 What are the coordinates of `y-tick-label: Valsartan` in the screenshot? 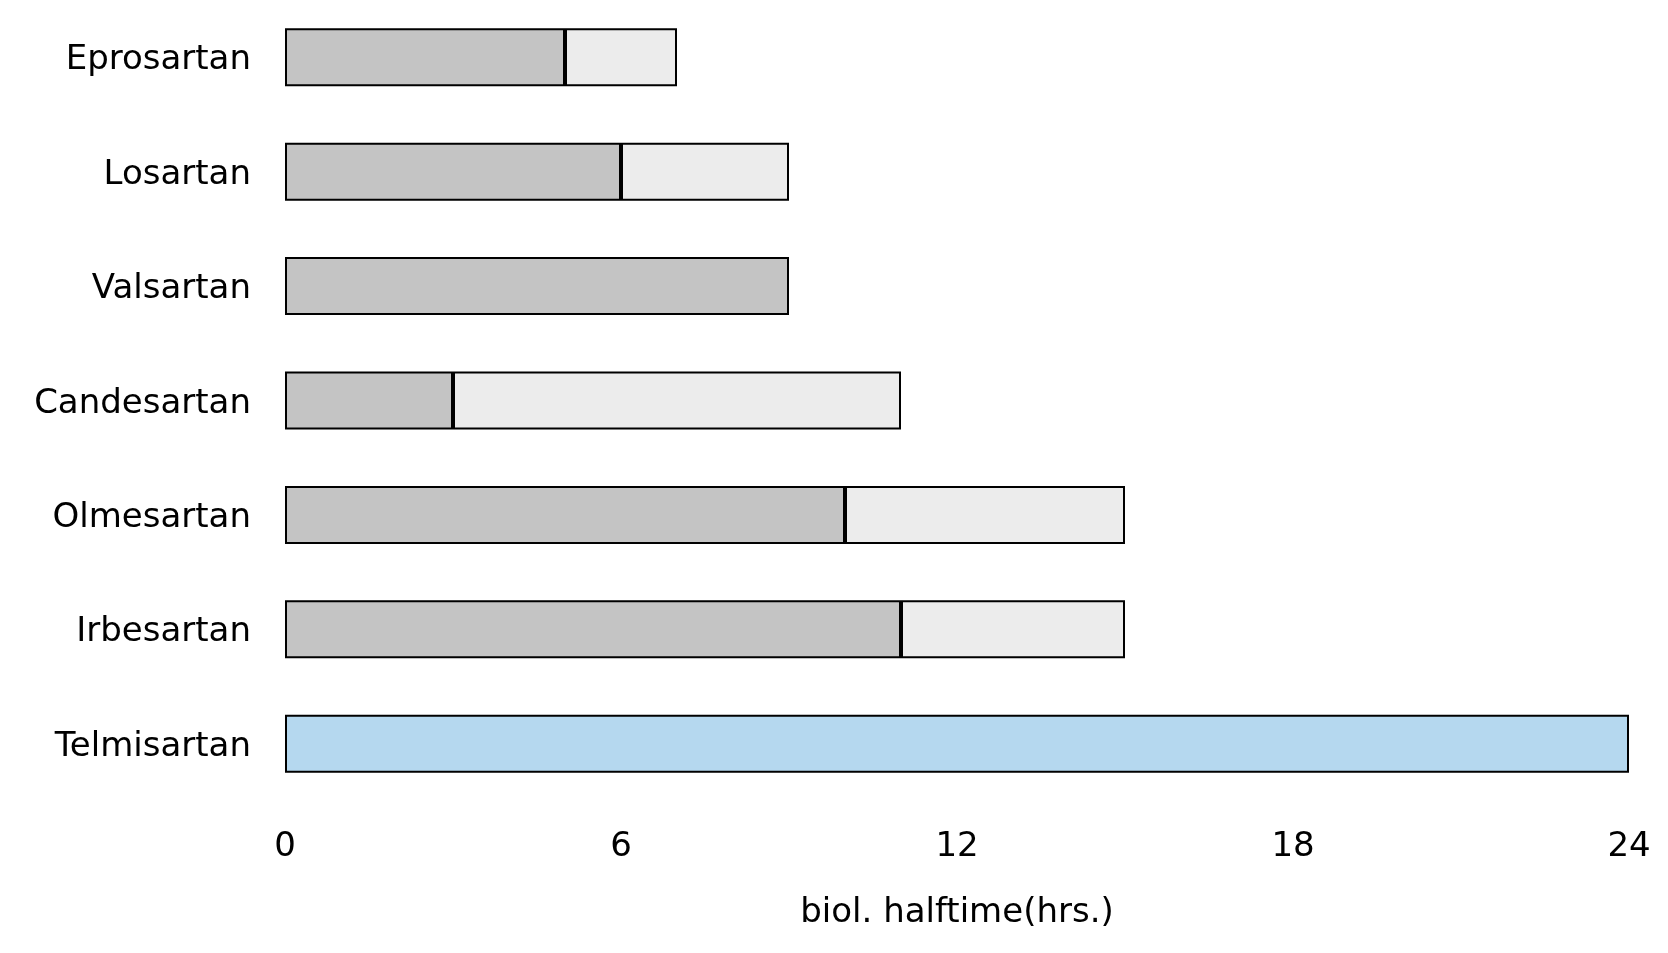 It's located at (171, 286).